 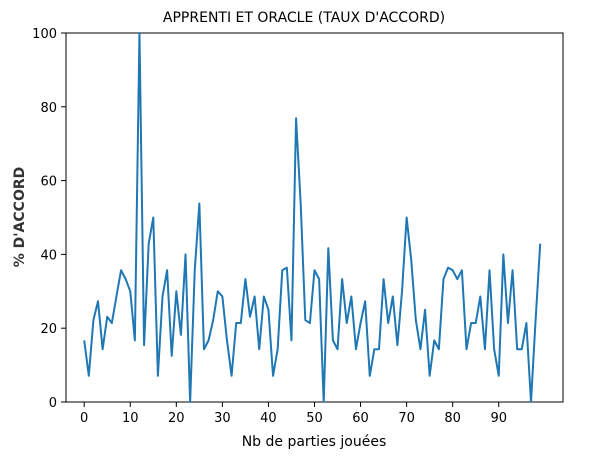 What do you see at coordinates (49, 219) in the screenshot?
I see `y-axis: 0 20 40 60 80 100` at bounding box center [49, 219].